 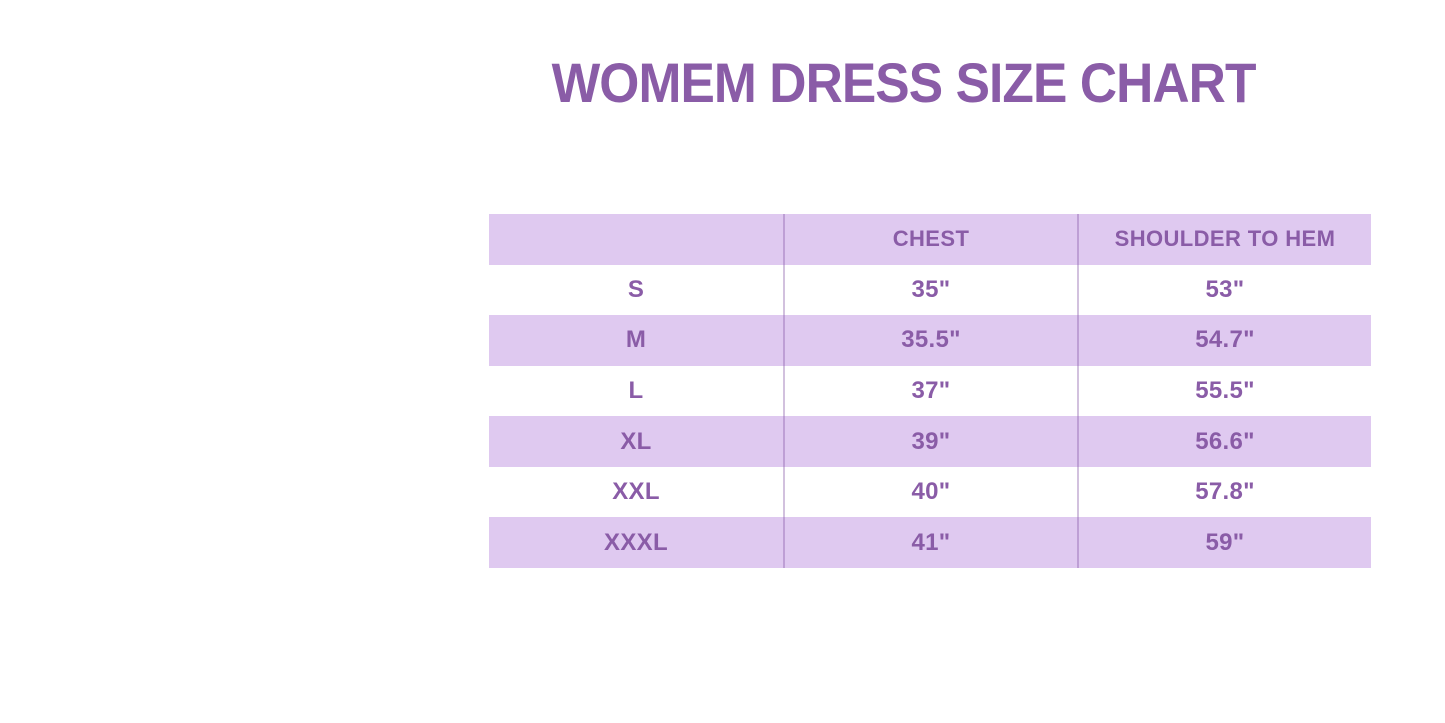 I want to click on title-container: WOMEM DRESS SIZE CHART, so click(x=904, y=83).